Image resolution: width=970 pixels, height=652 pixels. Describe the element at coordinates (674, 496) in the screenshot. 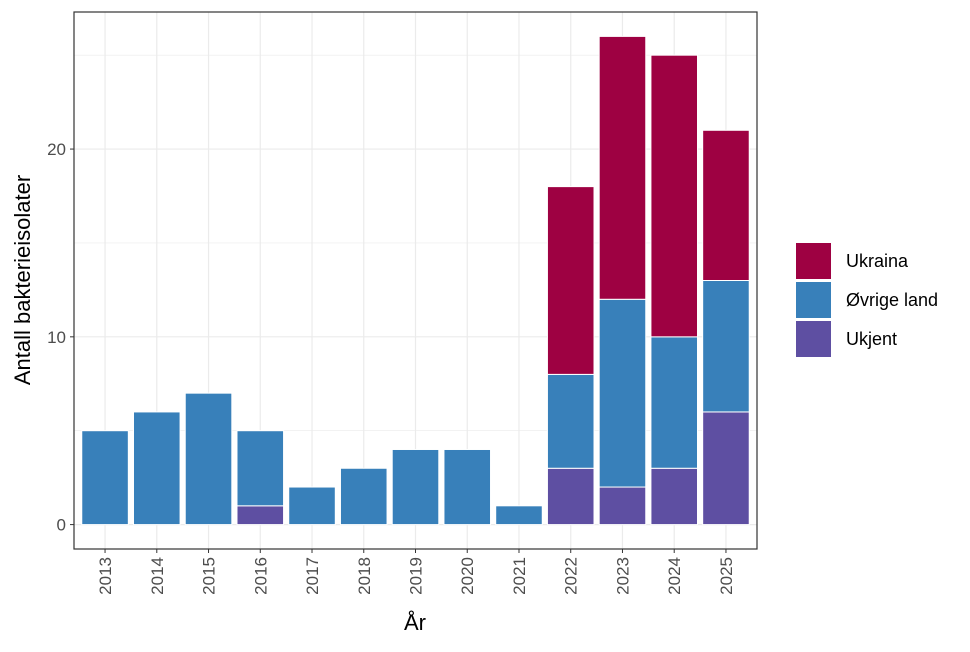

I see `bar-ukjent-2024` at that location.